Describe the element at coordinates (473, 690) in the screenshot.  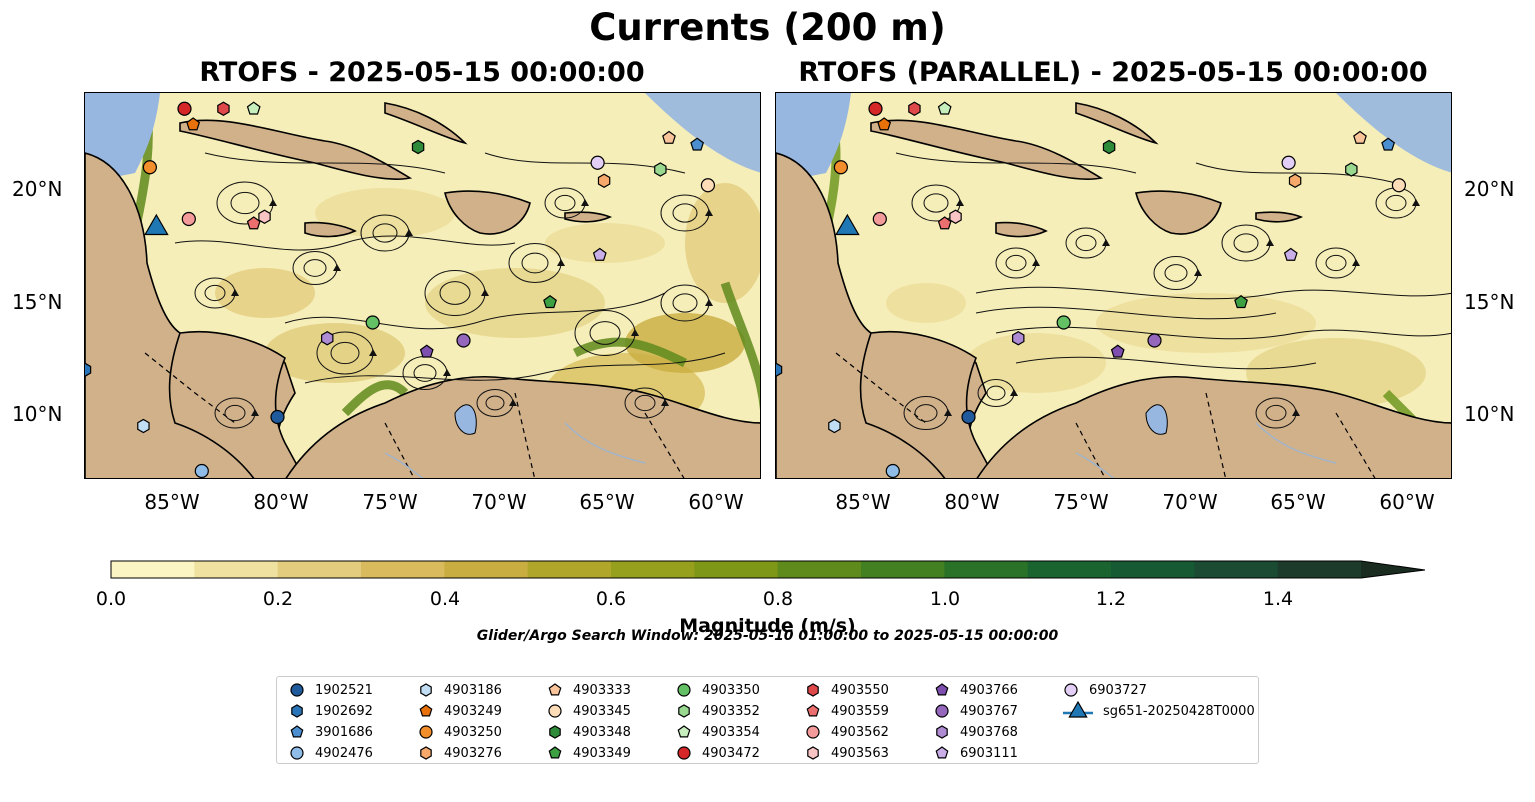
I see `legend-label: 4903186` at that location.